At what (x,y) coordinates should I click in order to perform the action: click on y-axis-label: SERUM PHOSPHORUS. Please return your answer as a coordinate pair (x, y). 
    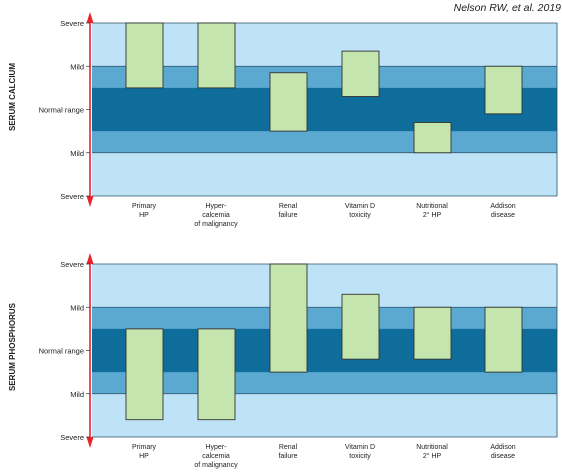
    Looking at the image, I should click on (12, 346).